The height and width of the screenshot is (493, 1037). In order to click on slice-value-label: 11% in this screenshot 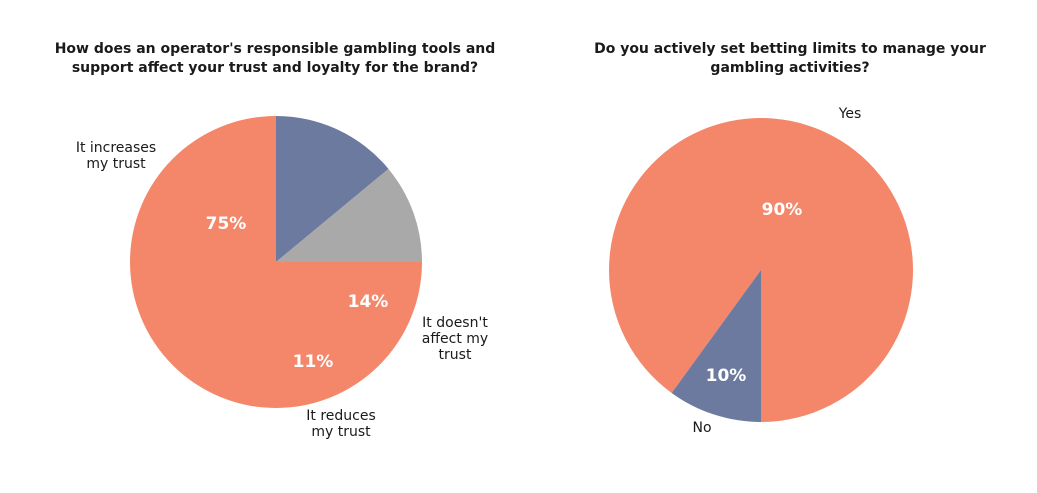, I will do `click(313, 362)`.